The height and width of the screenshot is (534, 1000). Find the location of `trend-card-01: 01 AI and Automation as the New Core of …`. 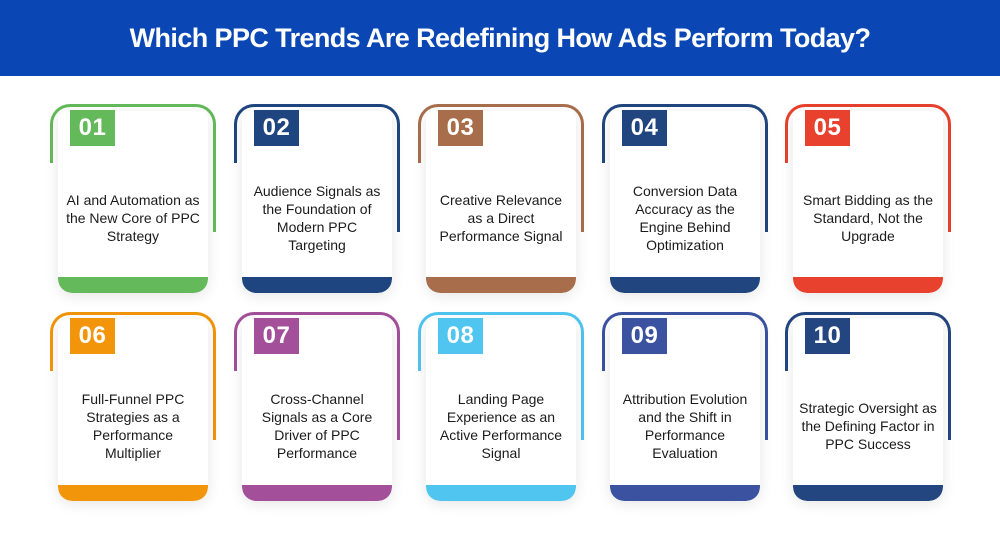

trend-card-01: 01 AI and Automation as the New Core of … is located at coordinates (133, 202).